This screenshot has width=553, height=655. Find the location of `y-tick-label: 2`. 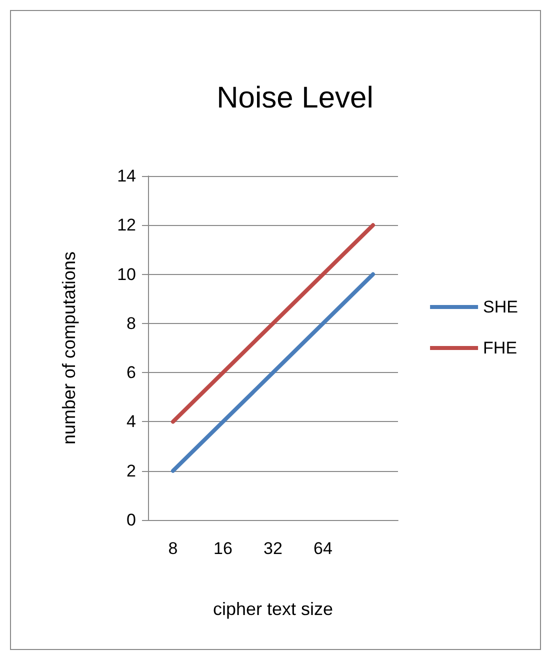

y-tick-label: 2 is located at coordinates (131, 470).